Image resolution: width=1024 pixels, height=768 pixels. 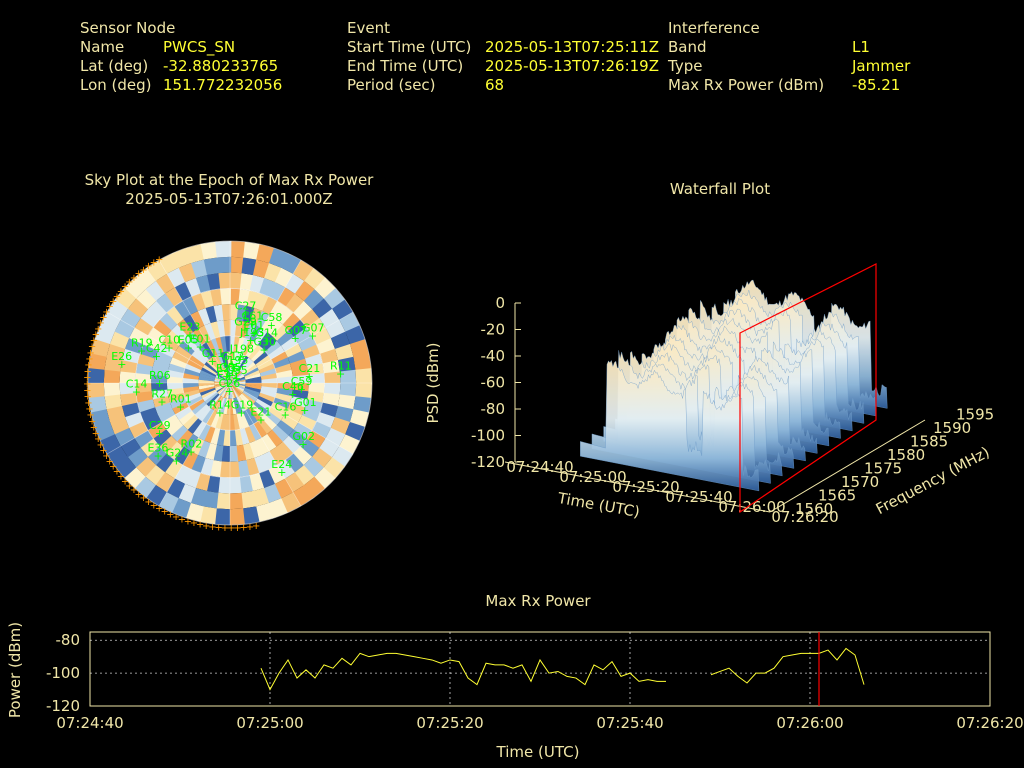 I want to click on satellite-label: C59, so click(x=302, y=381).